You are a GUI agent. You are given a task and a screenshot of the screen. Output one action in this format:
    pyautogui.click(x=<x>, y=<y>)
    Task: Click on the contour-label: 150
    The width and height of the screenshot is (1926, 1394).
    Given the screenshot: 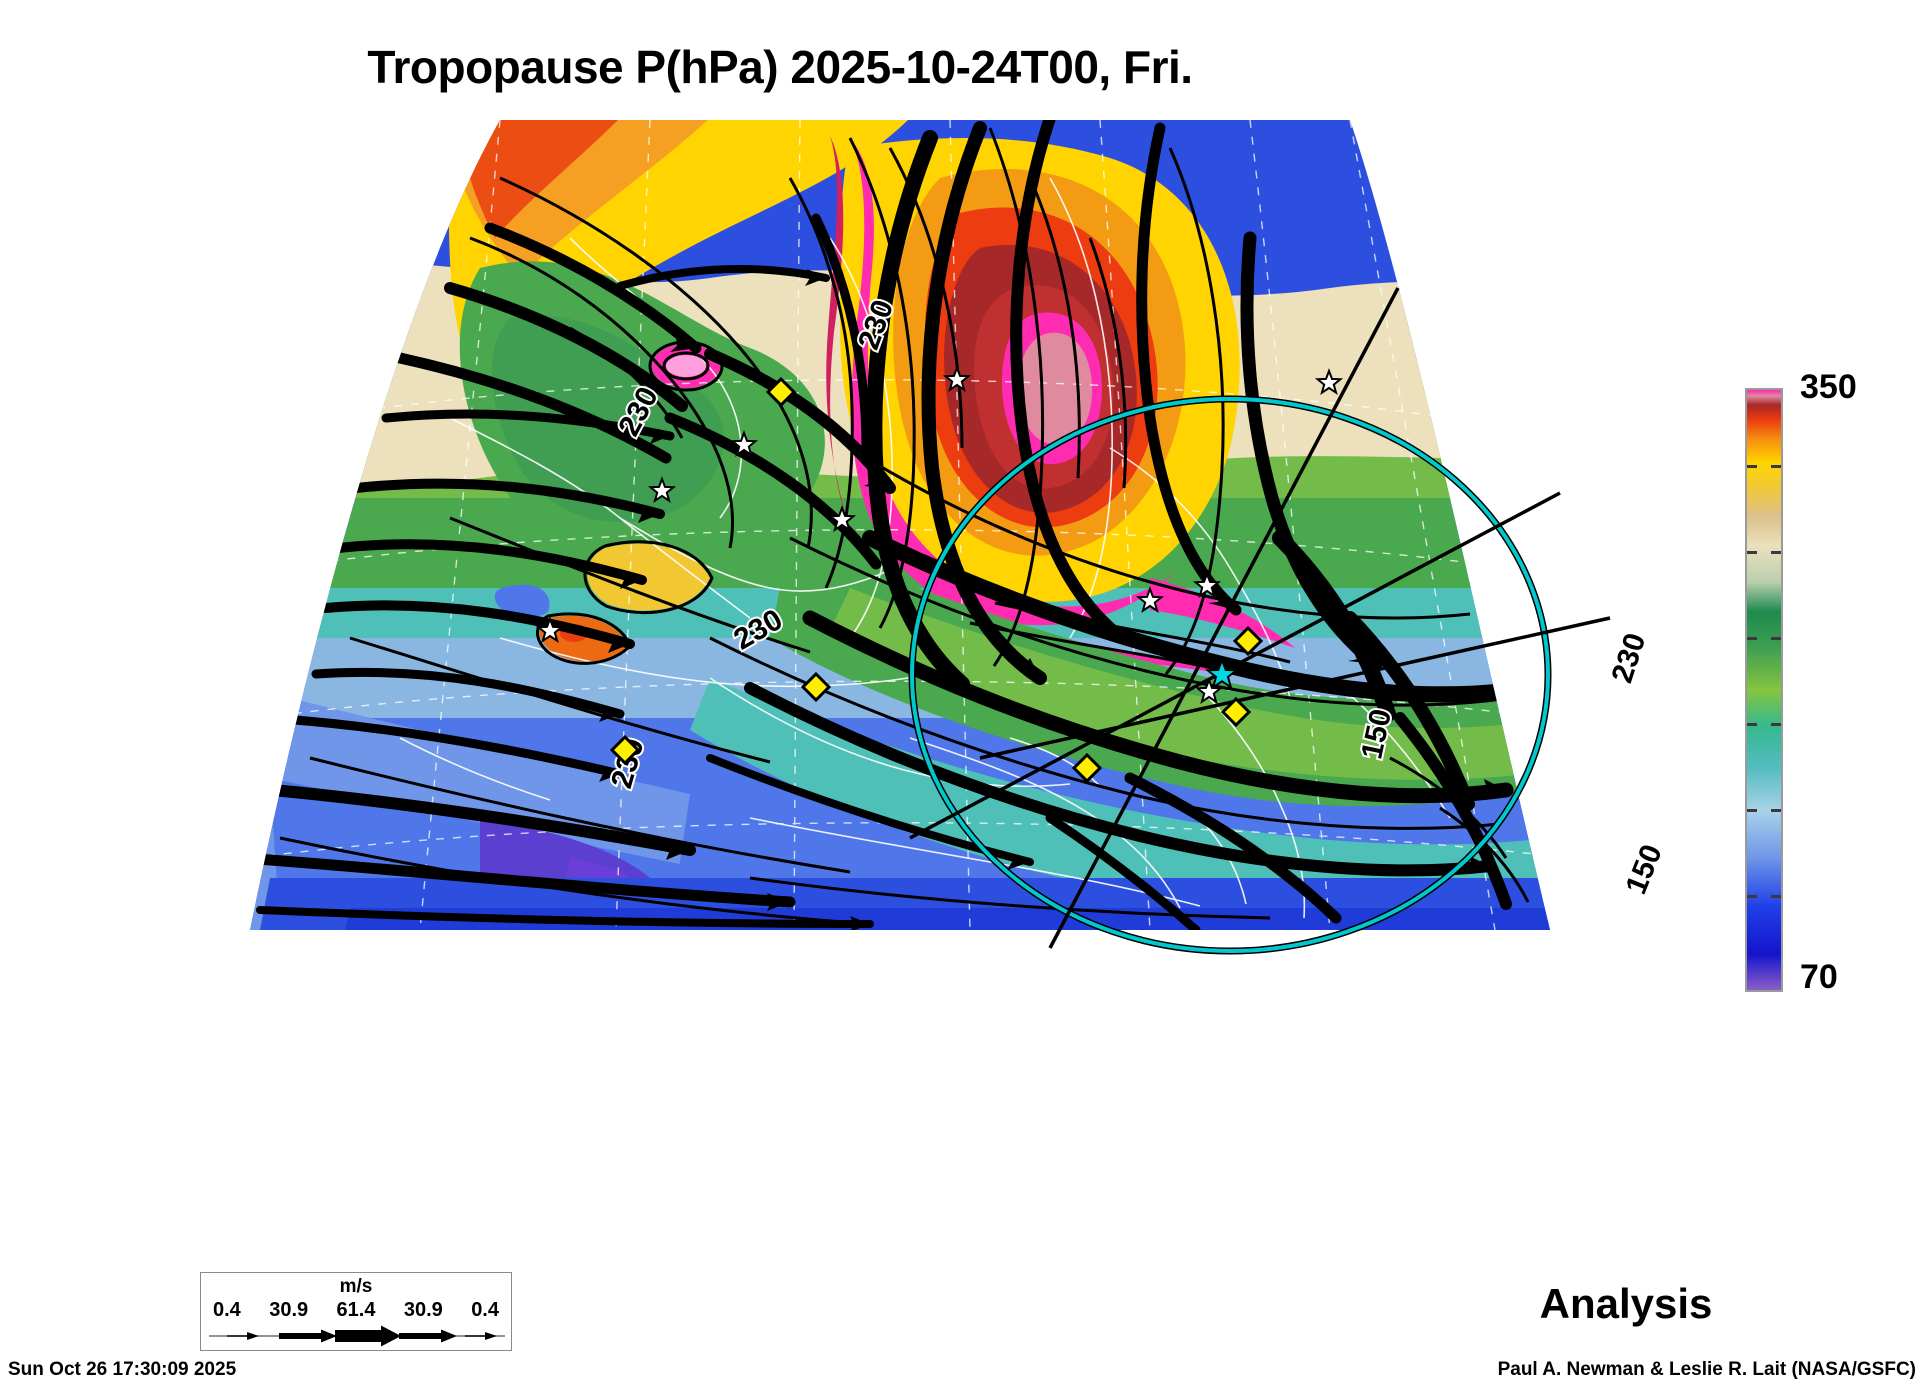 What is the action you would take?
    pyautogui.click(x=1644, y=869)
    